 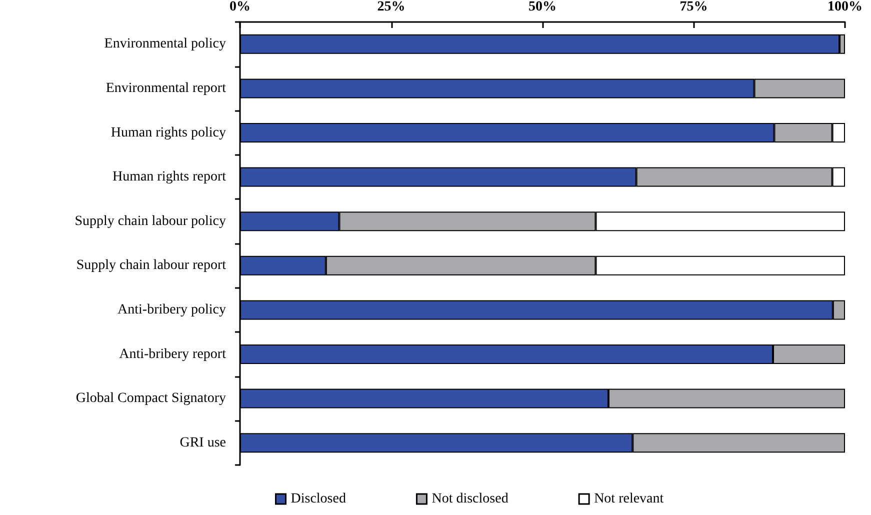 I want to click on x-tick-label: 75%, so click(x=694, y=7).